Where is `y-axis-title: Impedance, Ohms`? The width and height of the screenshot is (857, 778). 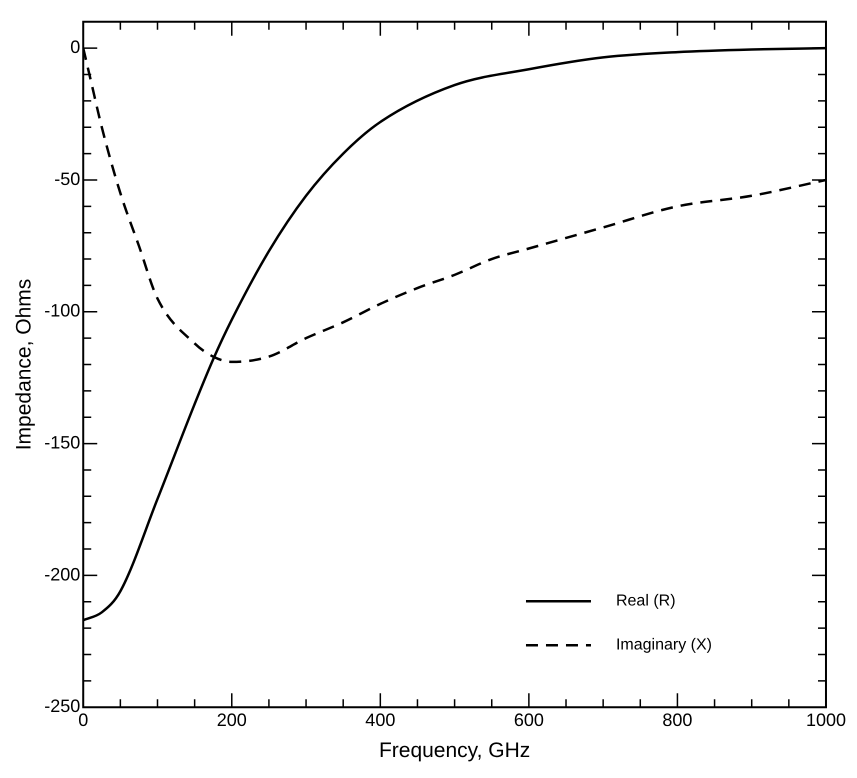 y-axis-title: Impedance, Ohms is located at coordinates (24, 364).